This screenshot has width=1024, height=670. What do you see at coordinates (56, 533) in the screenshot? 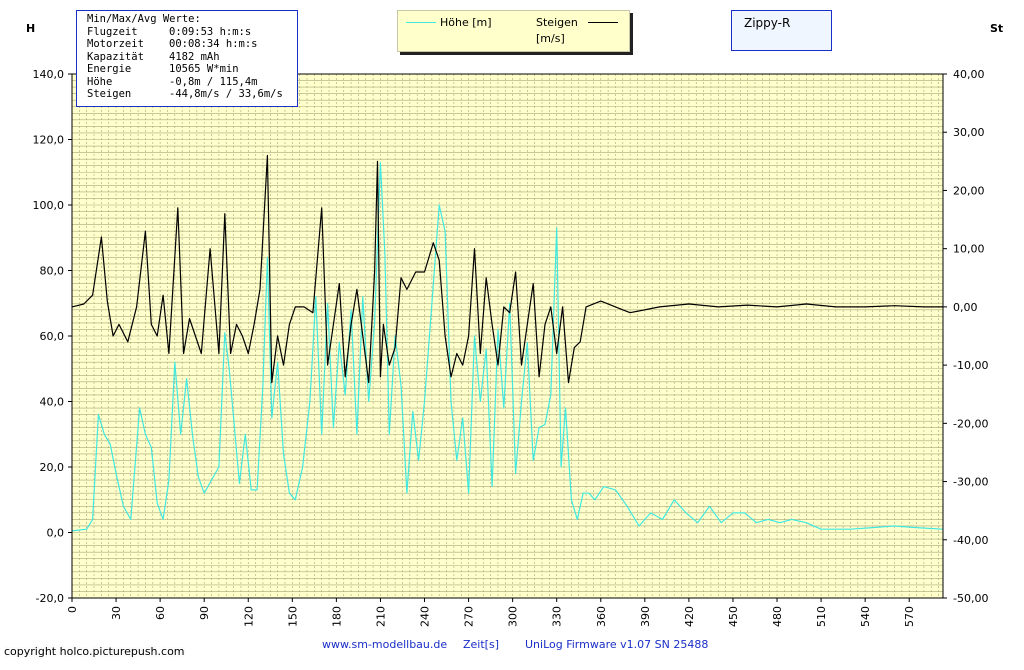
I see `left-tick-label: 0,0` at bounding box center [56, 533].